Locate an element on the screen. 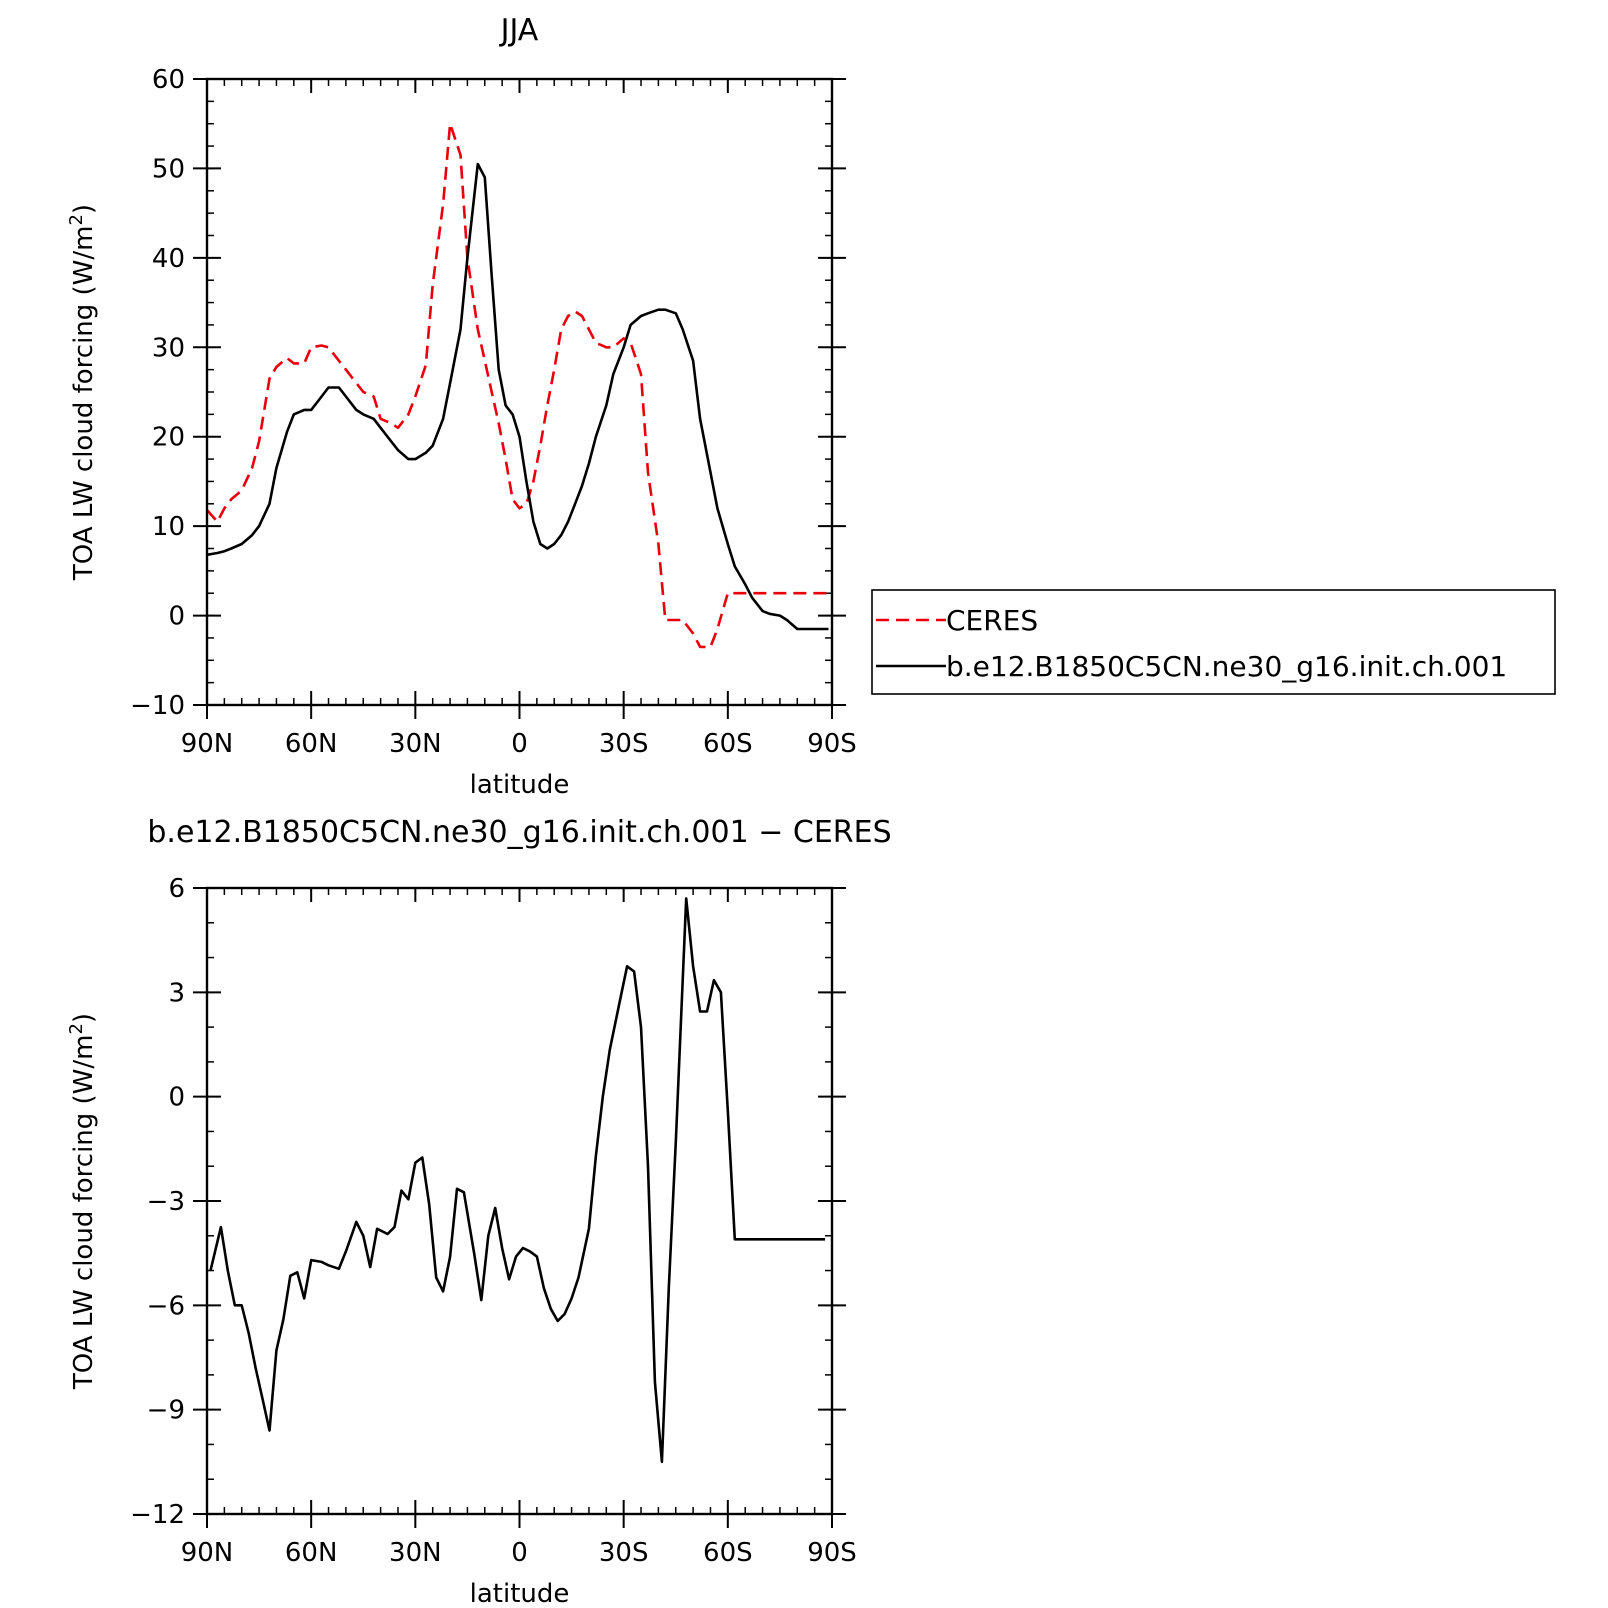  y-tick-label: −12 is located at coordinates (157, 1515).